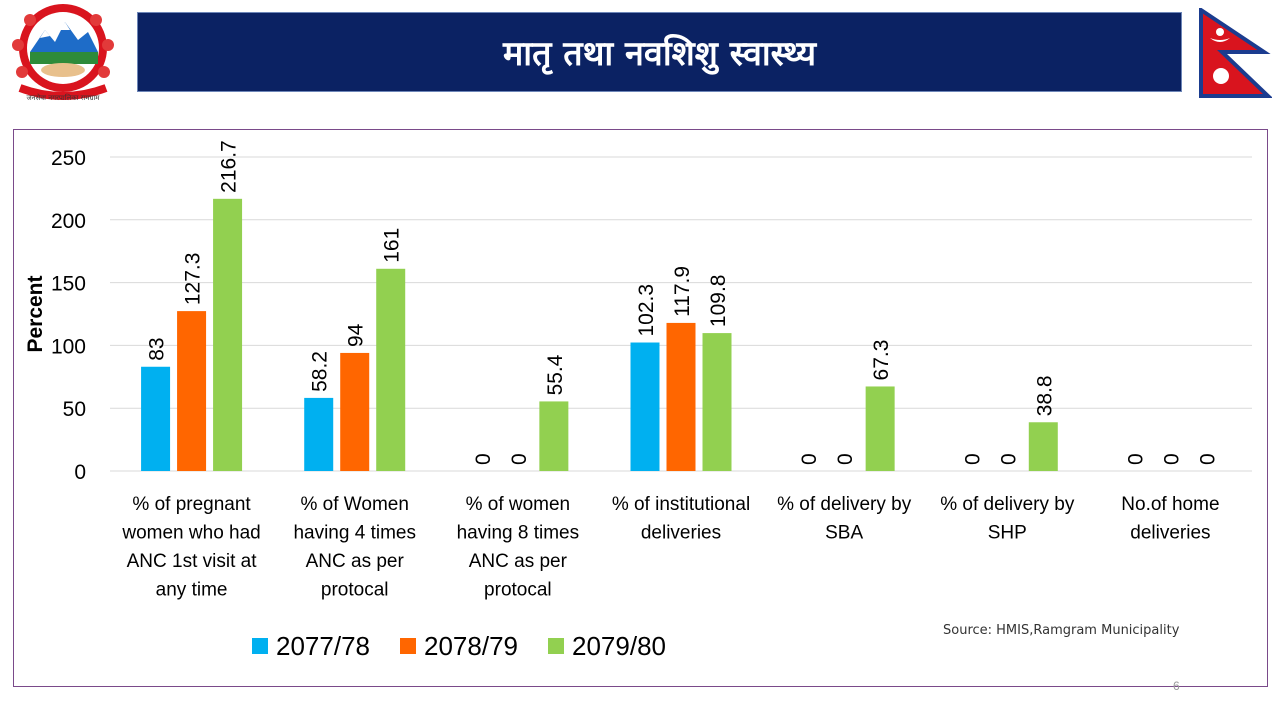  I want to click on data-label: 216.7, so click(229, 166).